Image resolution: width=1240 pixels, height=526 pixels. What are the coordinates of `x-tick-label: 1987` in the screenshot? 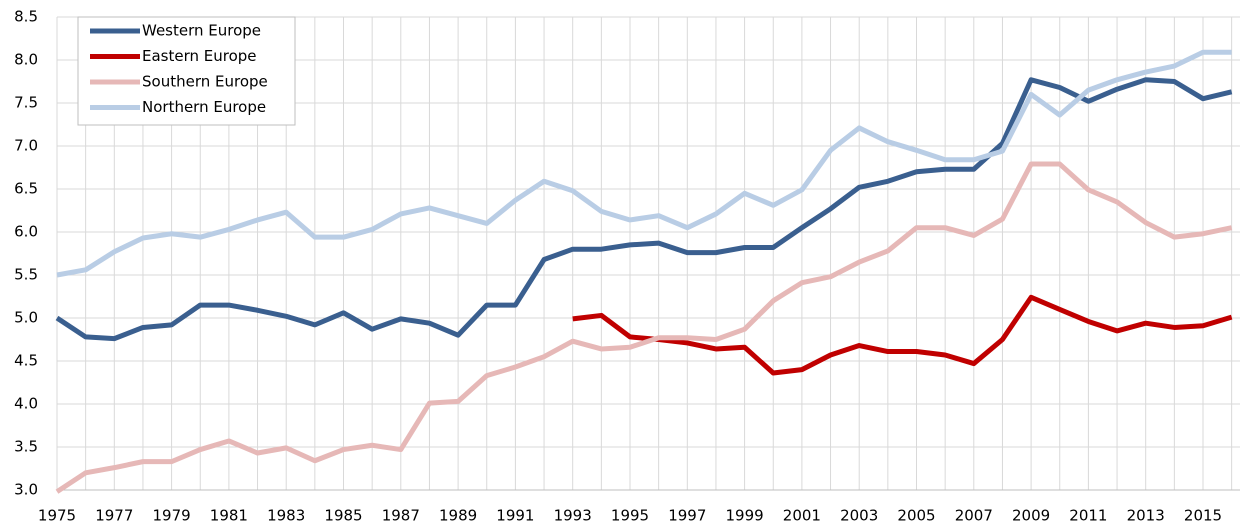 It's located at (401, 516).